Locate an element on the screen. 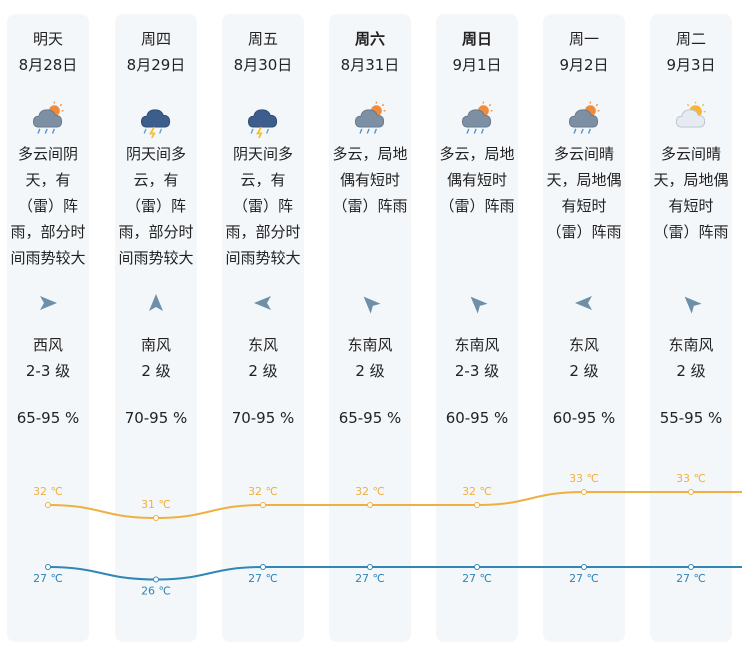 The width and height of the screenshot is (742, 645). humidity-range: 65-95 % is located at coordinates (48, 418).